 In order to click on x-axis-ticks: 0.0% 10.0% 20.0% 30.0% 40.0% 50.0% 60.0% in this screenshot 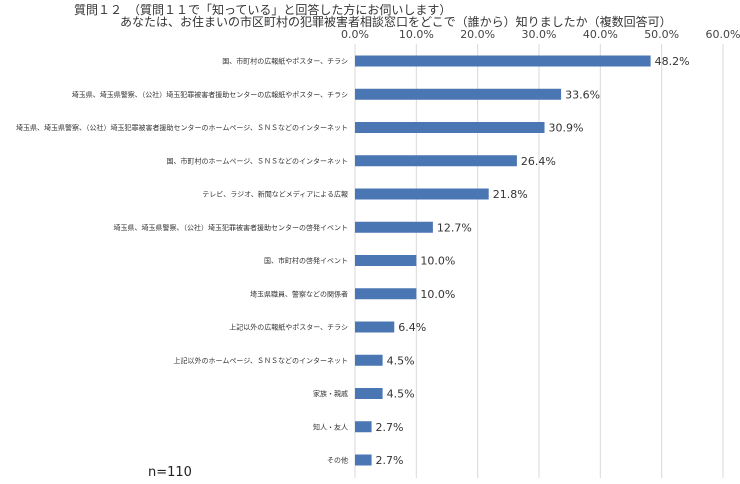, I will do `click(540, 34)`.